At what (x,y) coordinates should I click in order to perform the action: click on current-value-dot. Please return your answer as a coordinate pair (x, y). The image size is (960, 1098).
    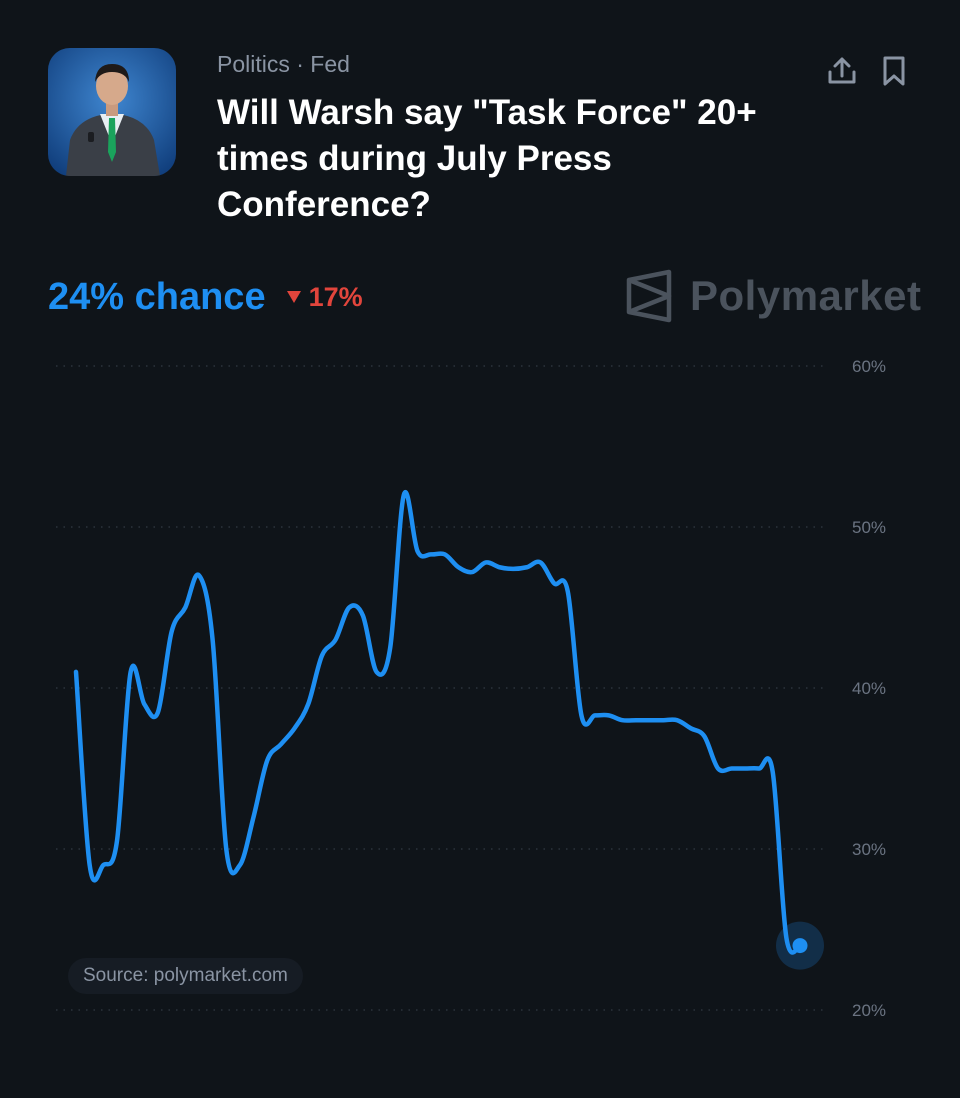
    Looking at the image, I should click on (800, 946).